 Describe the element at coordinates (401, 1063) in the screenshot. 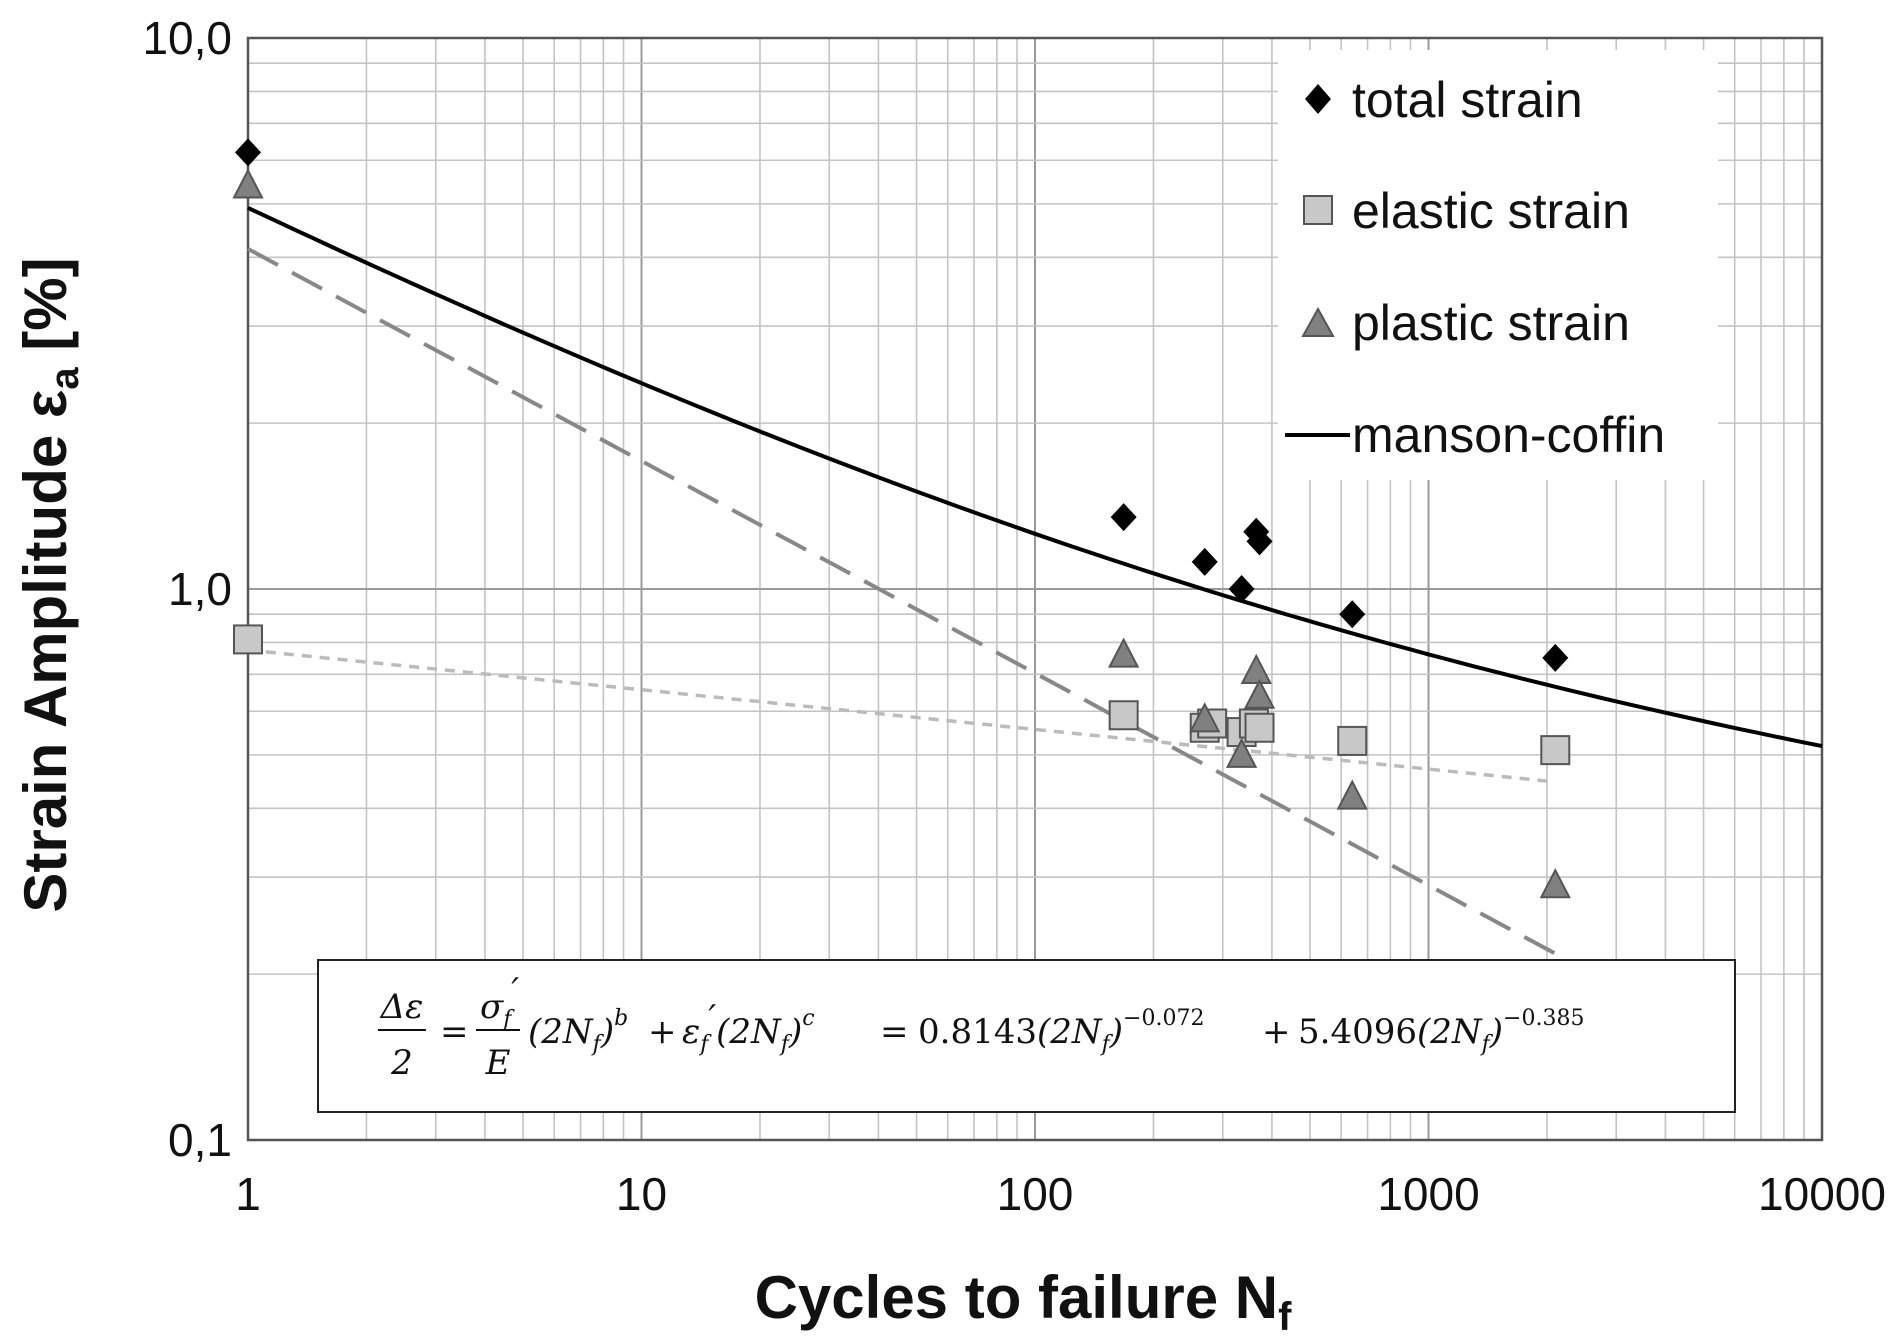

I see `eq-two: 2` at that location.